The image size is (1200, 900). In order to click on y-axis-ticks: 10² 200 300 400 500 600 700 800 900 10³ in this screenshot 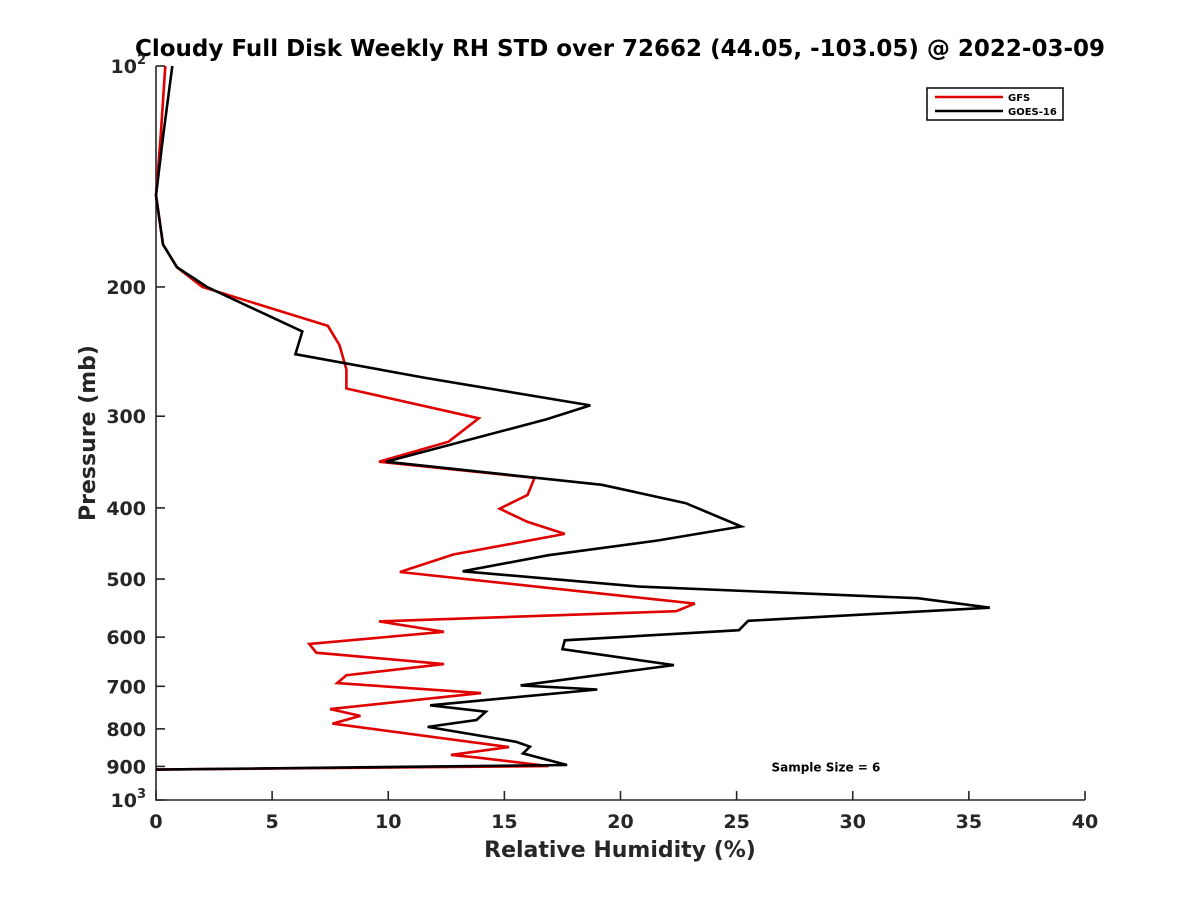, I will do `click(135, 432)`.